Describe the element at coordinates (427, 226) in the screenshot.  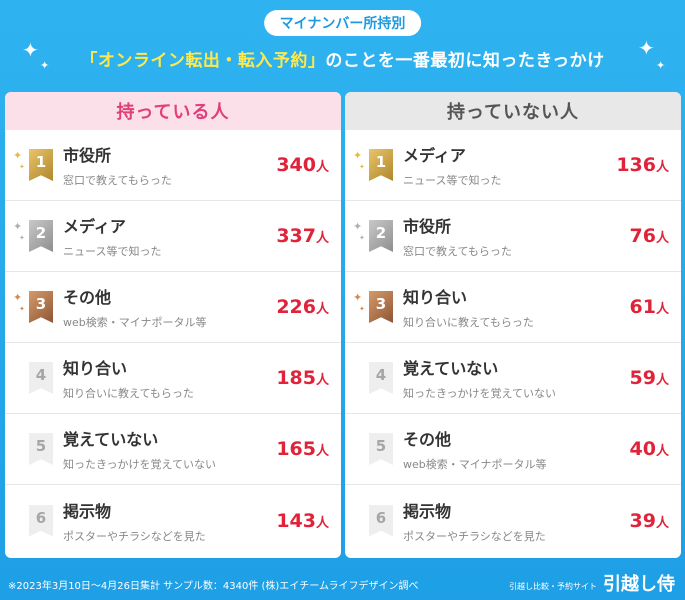
I see `row-title: 市役所` at that location.